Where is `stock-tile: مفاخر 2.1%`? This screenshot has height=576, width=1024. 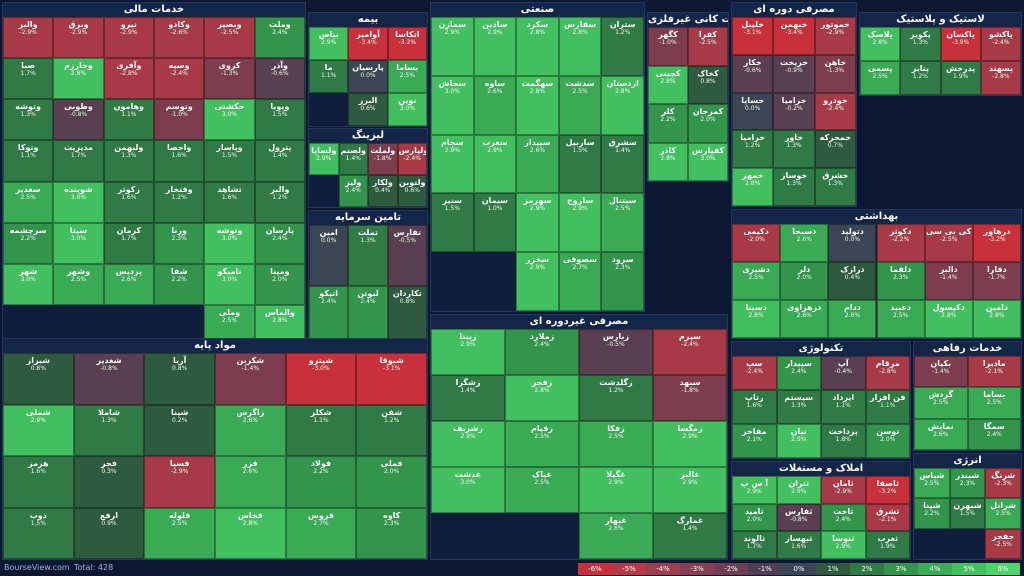
stock-tile: مفاخر 2.1% is located at coordinates (754, 441).